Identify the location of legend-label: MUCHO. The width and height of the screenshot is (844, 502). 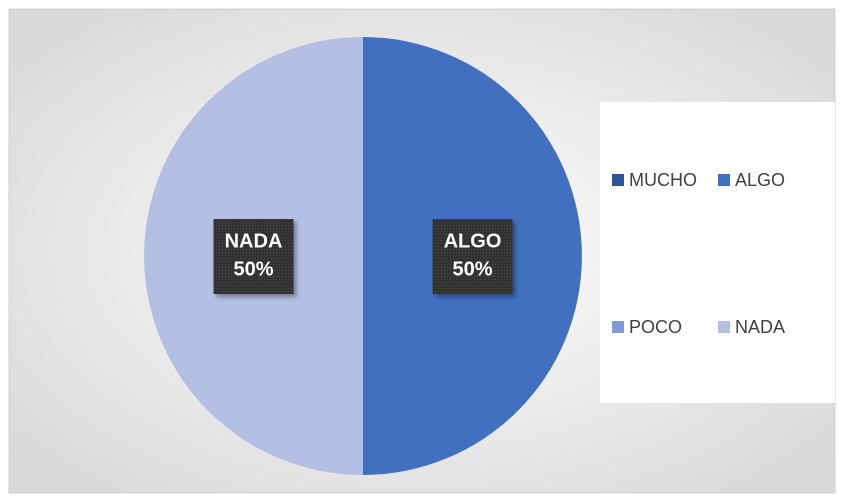
(663, 180).